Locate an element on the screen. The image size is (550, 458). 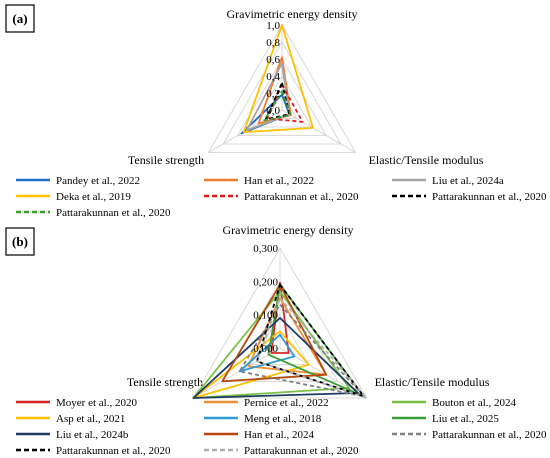
radar-a-tick-label: 0,2 is located at coordinates (273, 94).